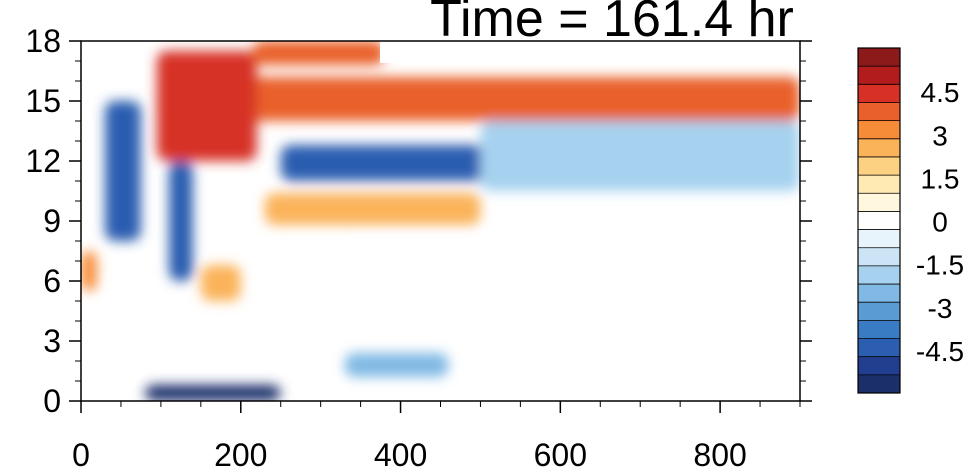  Describe the element at coordinates (560, 455) in the screenshot. I see `x-tick-label-600: 600` at that location.